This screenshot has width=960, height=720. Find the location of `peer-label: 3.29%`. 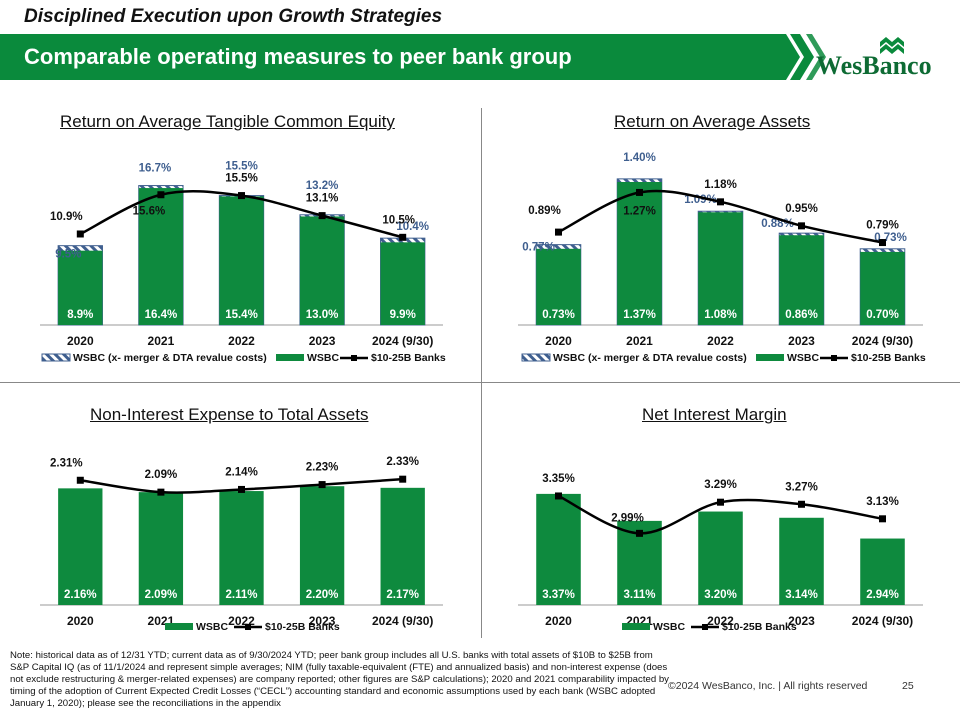

peer-label: 3.29% is located at coordinates (720, 485).